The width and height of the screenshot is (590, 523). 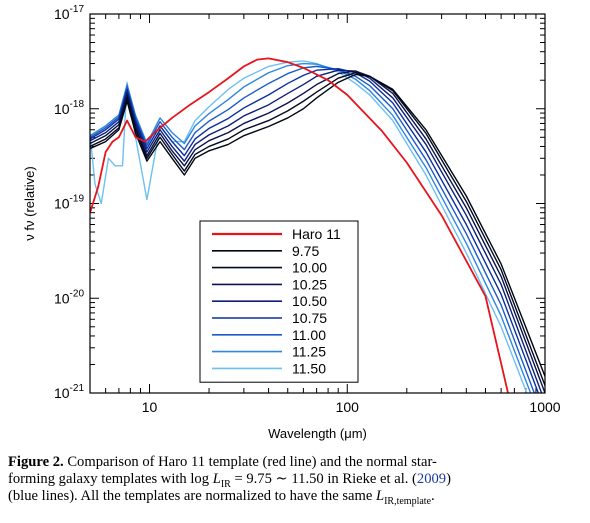 What do you see at coordinates (69, 108) in the screenshot?
I see `y-tick-label: 10-18` at bounding box center [69, 108].